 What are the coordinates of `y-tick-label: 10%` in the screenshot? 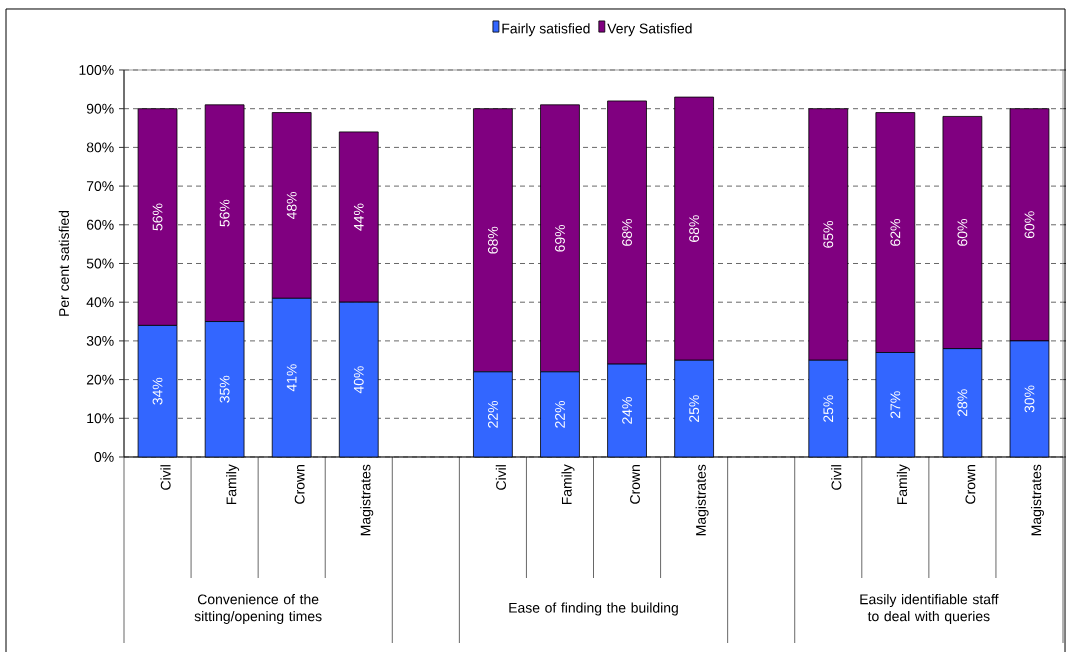 It's located at (100, 418).